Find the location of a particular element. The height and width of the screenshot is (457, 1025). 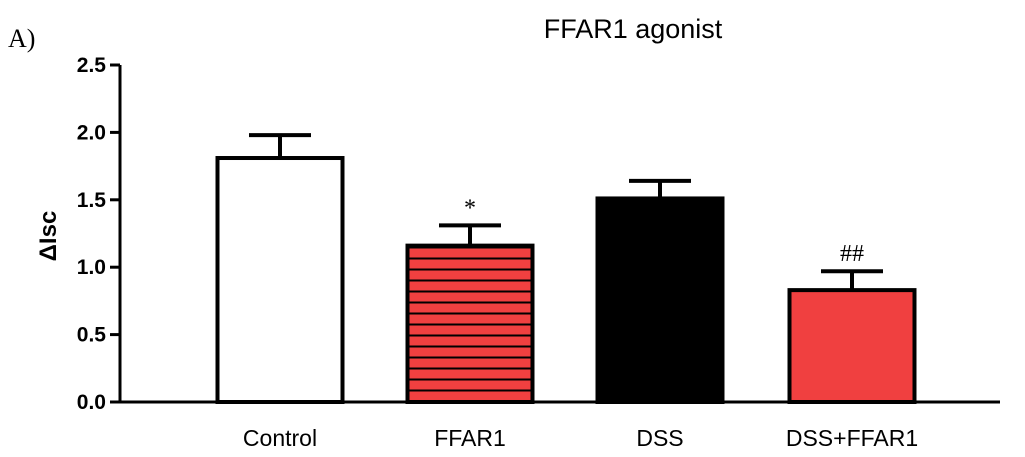

panel-label: A) is located at coordinates (21, 38).